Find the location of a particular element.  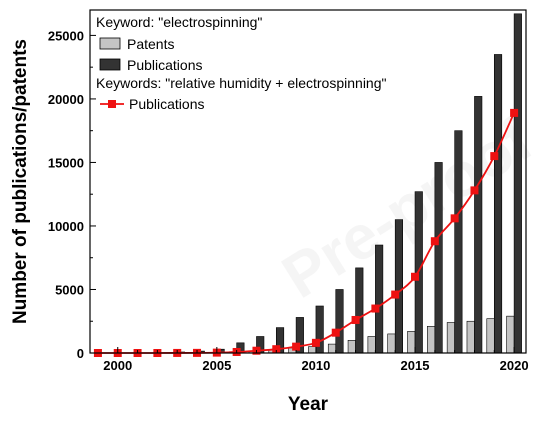

marker-humidity-2012 is located at coordinates (355, 319).